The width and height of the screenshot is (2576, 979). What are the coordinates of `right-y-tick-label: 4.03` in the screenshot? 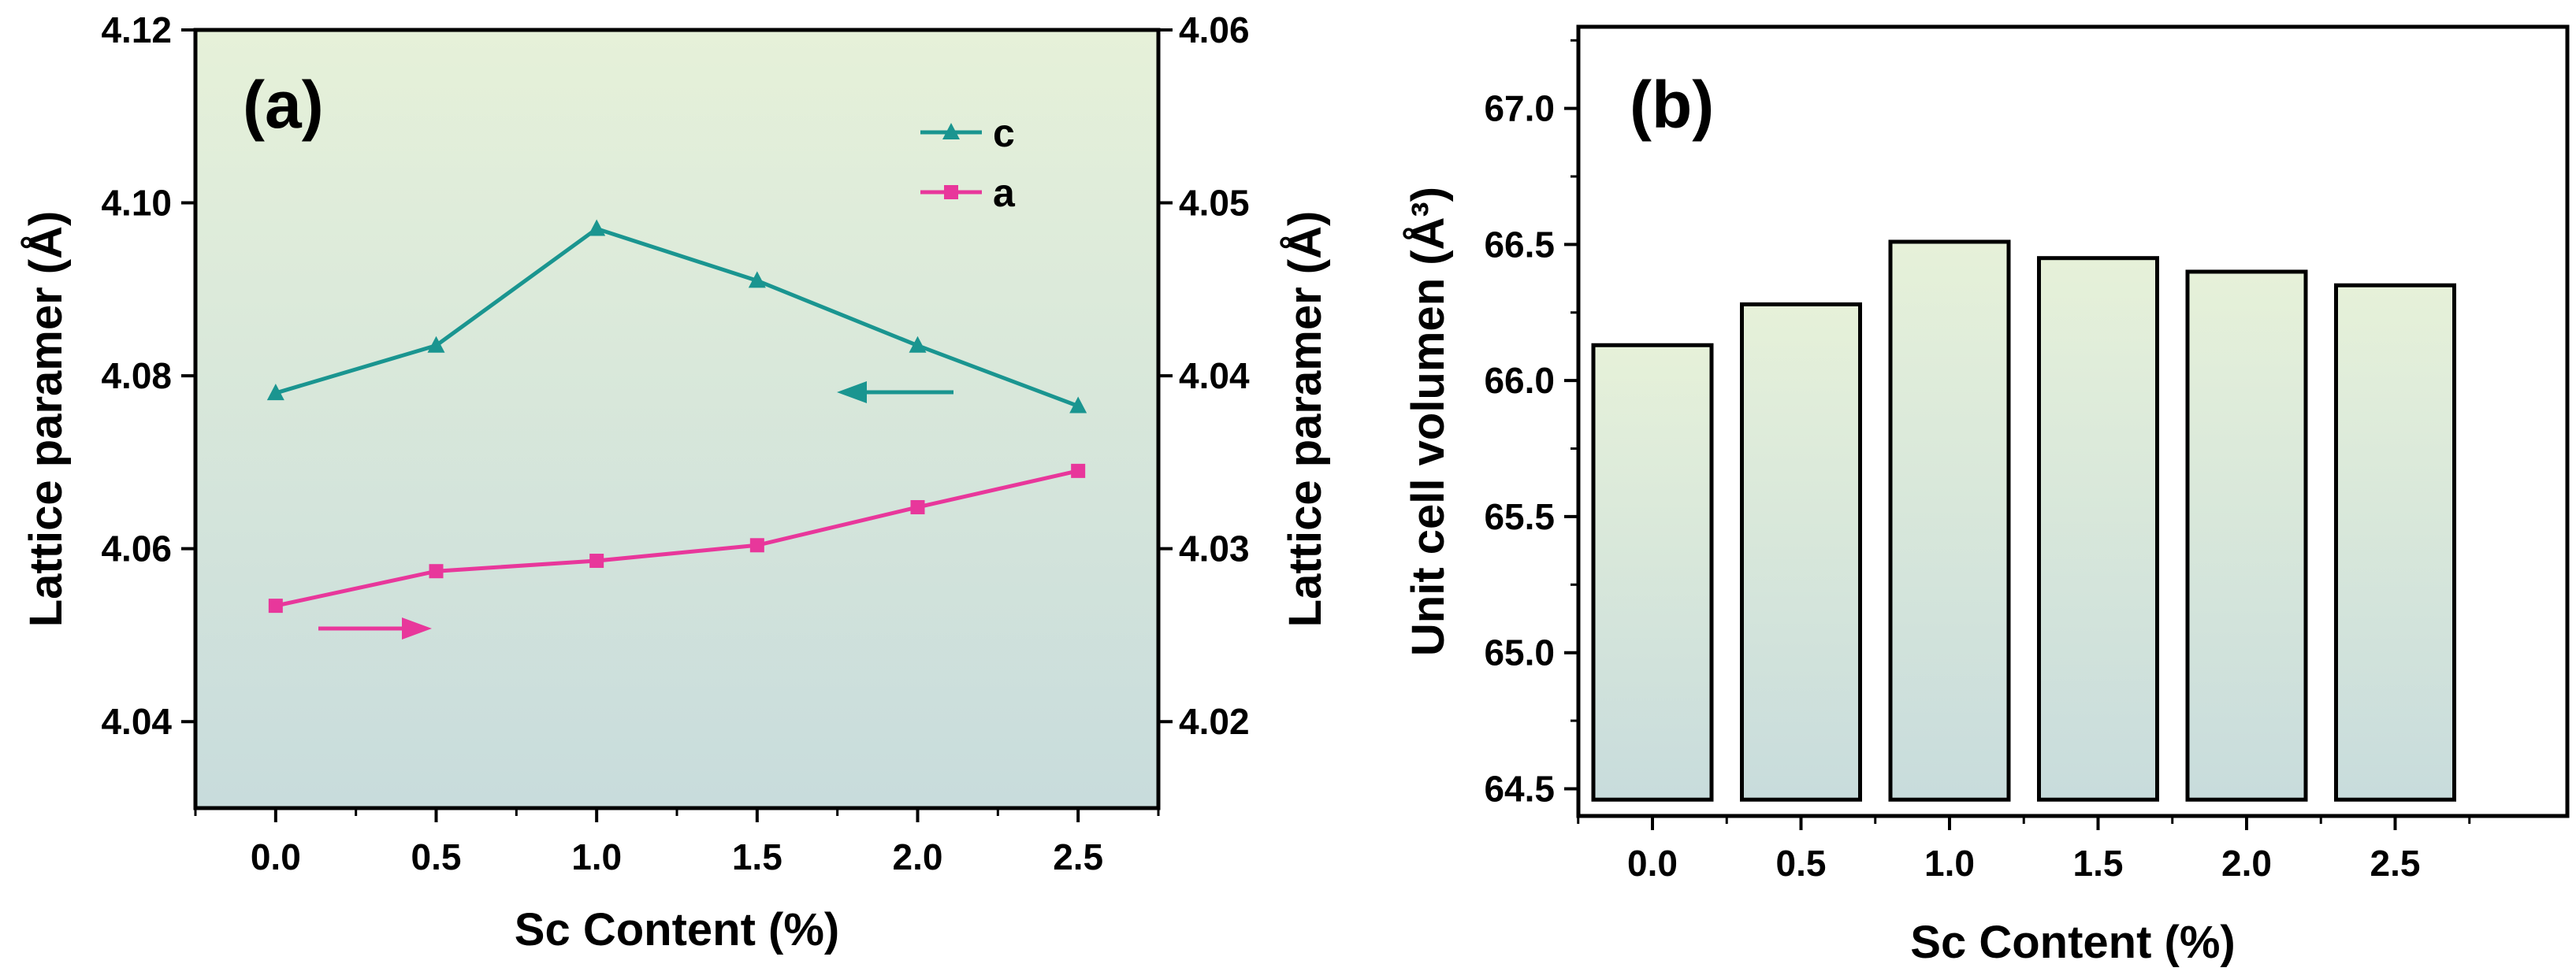 It's located at (1214, 548).